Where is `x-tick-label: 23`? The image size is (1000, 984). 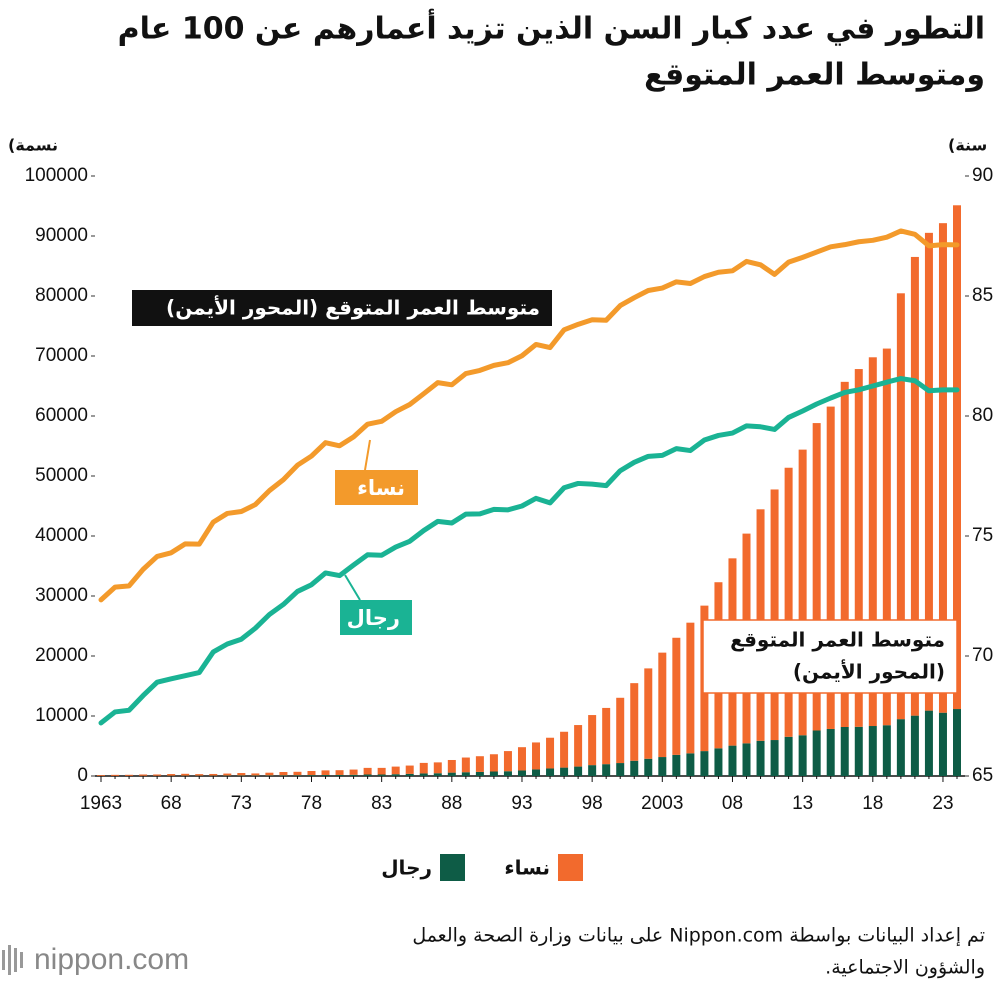 x-tick-label: 23 is located at coordinates (942, 803).